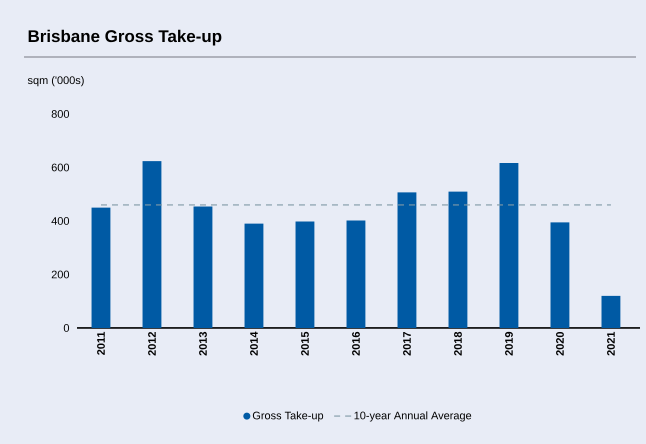 This screenshot has width=646, height=444. Describe the element at coordinates (254, 344) in the screenshot. I see `x-tick-label: 2014` at that location.